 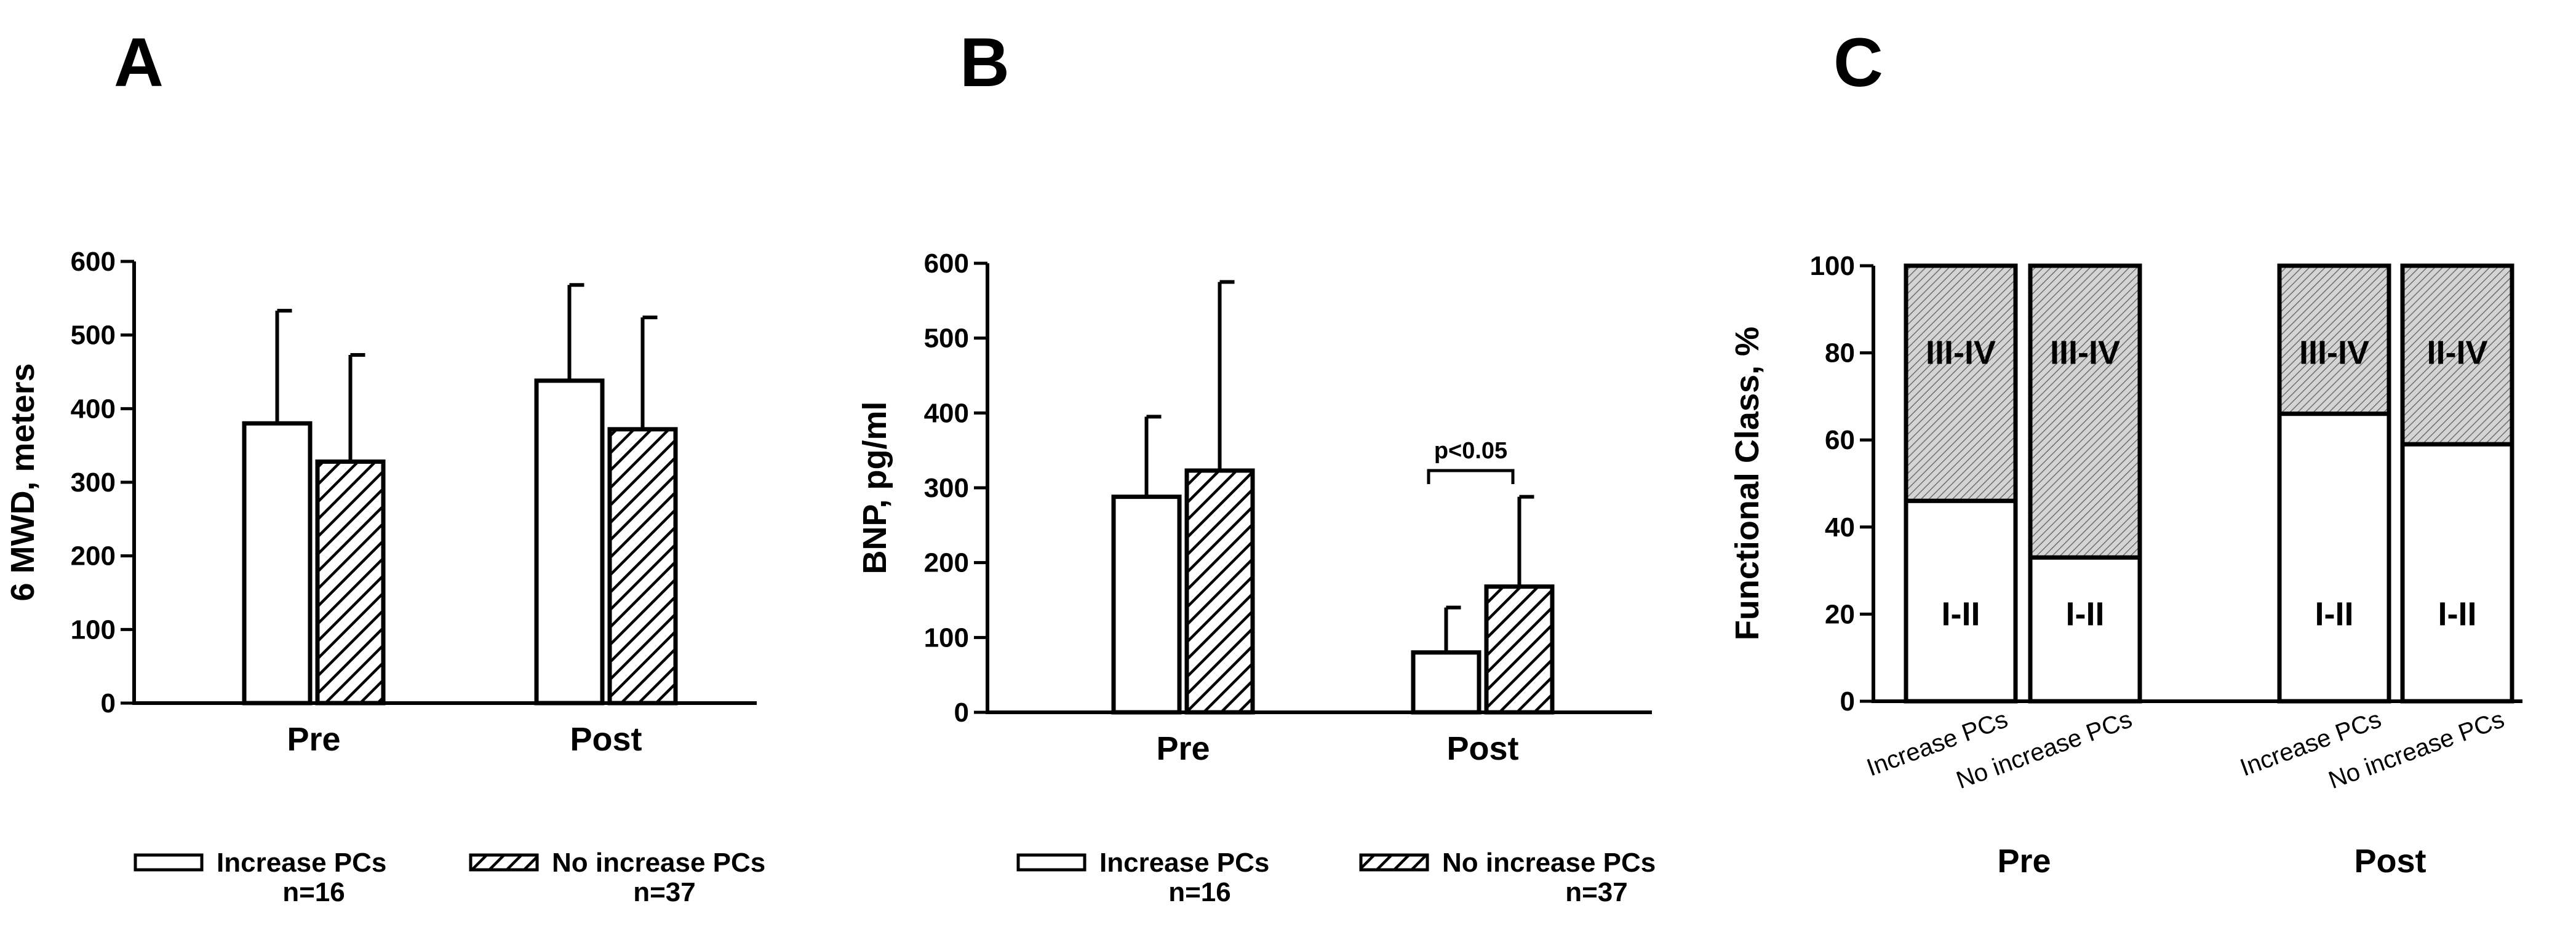 I want to click on y-axis-title: BNP, pg/ml, so click(x=874, y=487).